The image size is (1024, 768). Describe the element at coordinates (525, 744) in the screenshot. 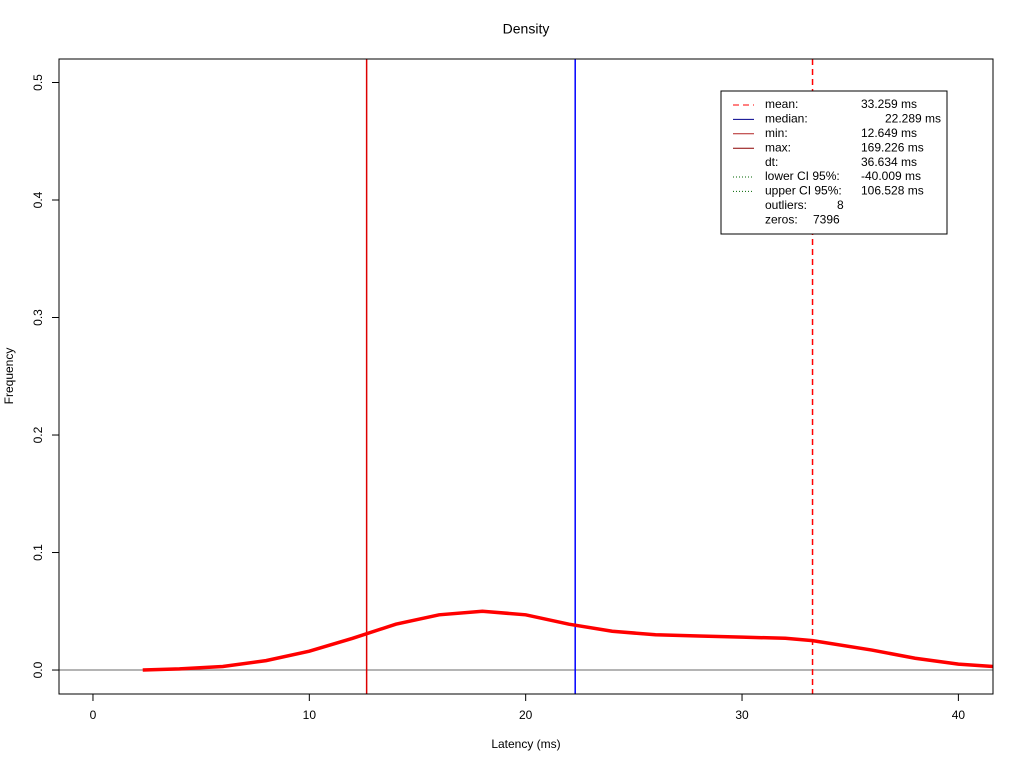

I see `x-axis-label: Latency (ms)` at that location.